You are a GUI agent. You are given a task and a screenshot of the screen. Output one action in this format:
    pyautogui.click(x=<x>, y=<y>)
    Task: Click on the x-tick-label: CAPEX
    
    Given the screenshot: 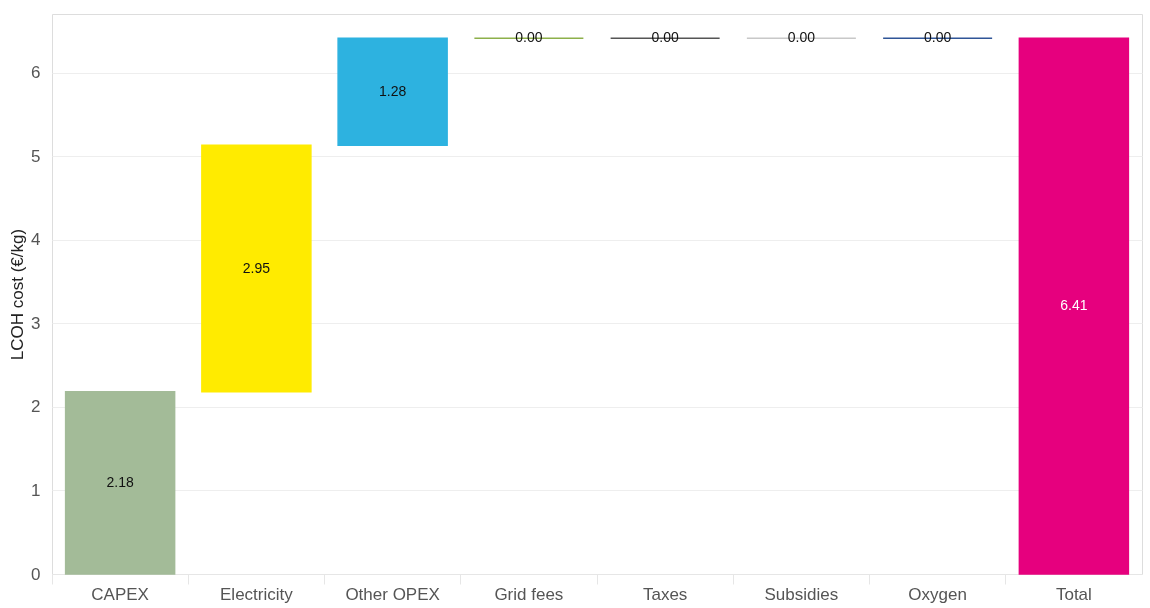 What is the action you would take?
    pyautogui.click(x=120, y=594)
    